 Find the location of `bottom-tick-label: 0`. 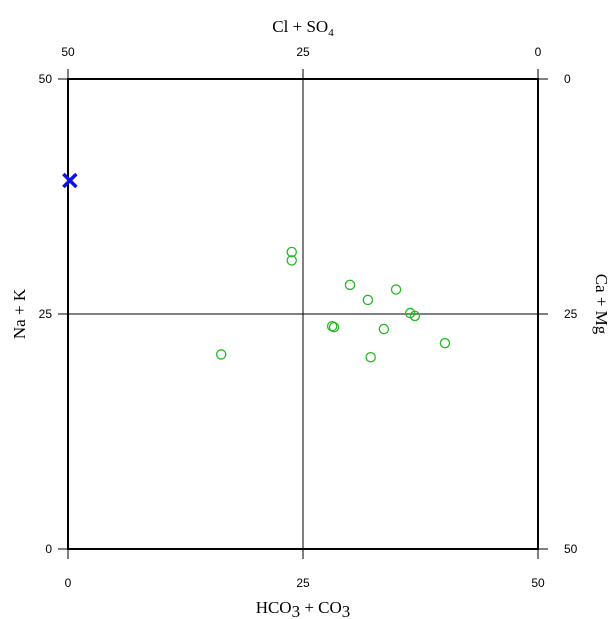

bottom-tick-label: 0 is located at coordinates (68, 583).